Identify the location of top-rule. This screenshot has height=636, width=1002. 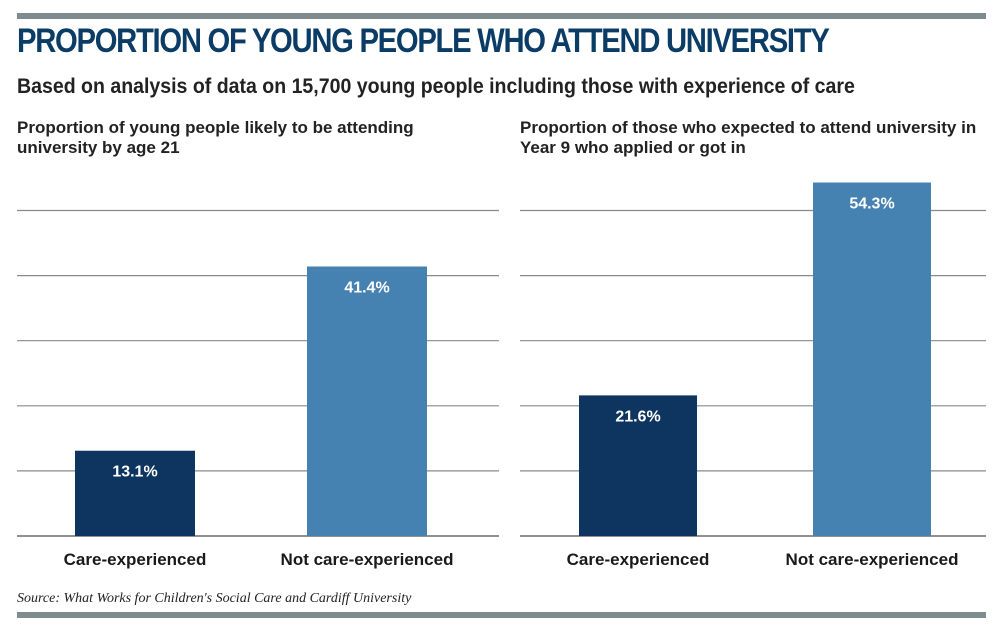
(501, 16).